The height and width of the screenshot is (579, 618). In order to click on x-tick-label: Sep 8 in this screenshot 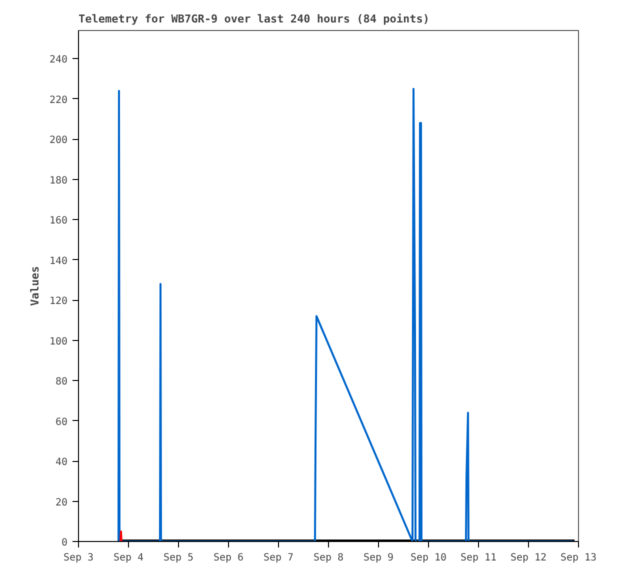, I will do `click(328, 558)`.